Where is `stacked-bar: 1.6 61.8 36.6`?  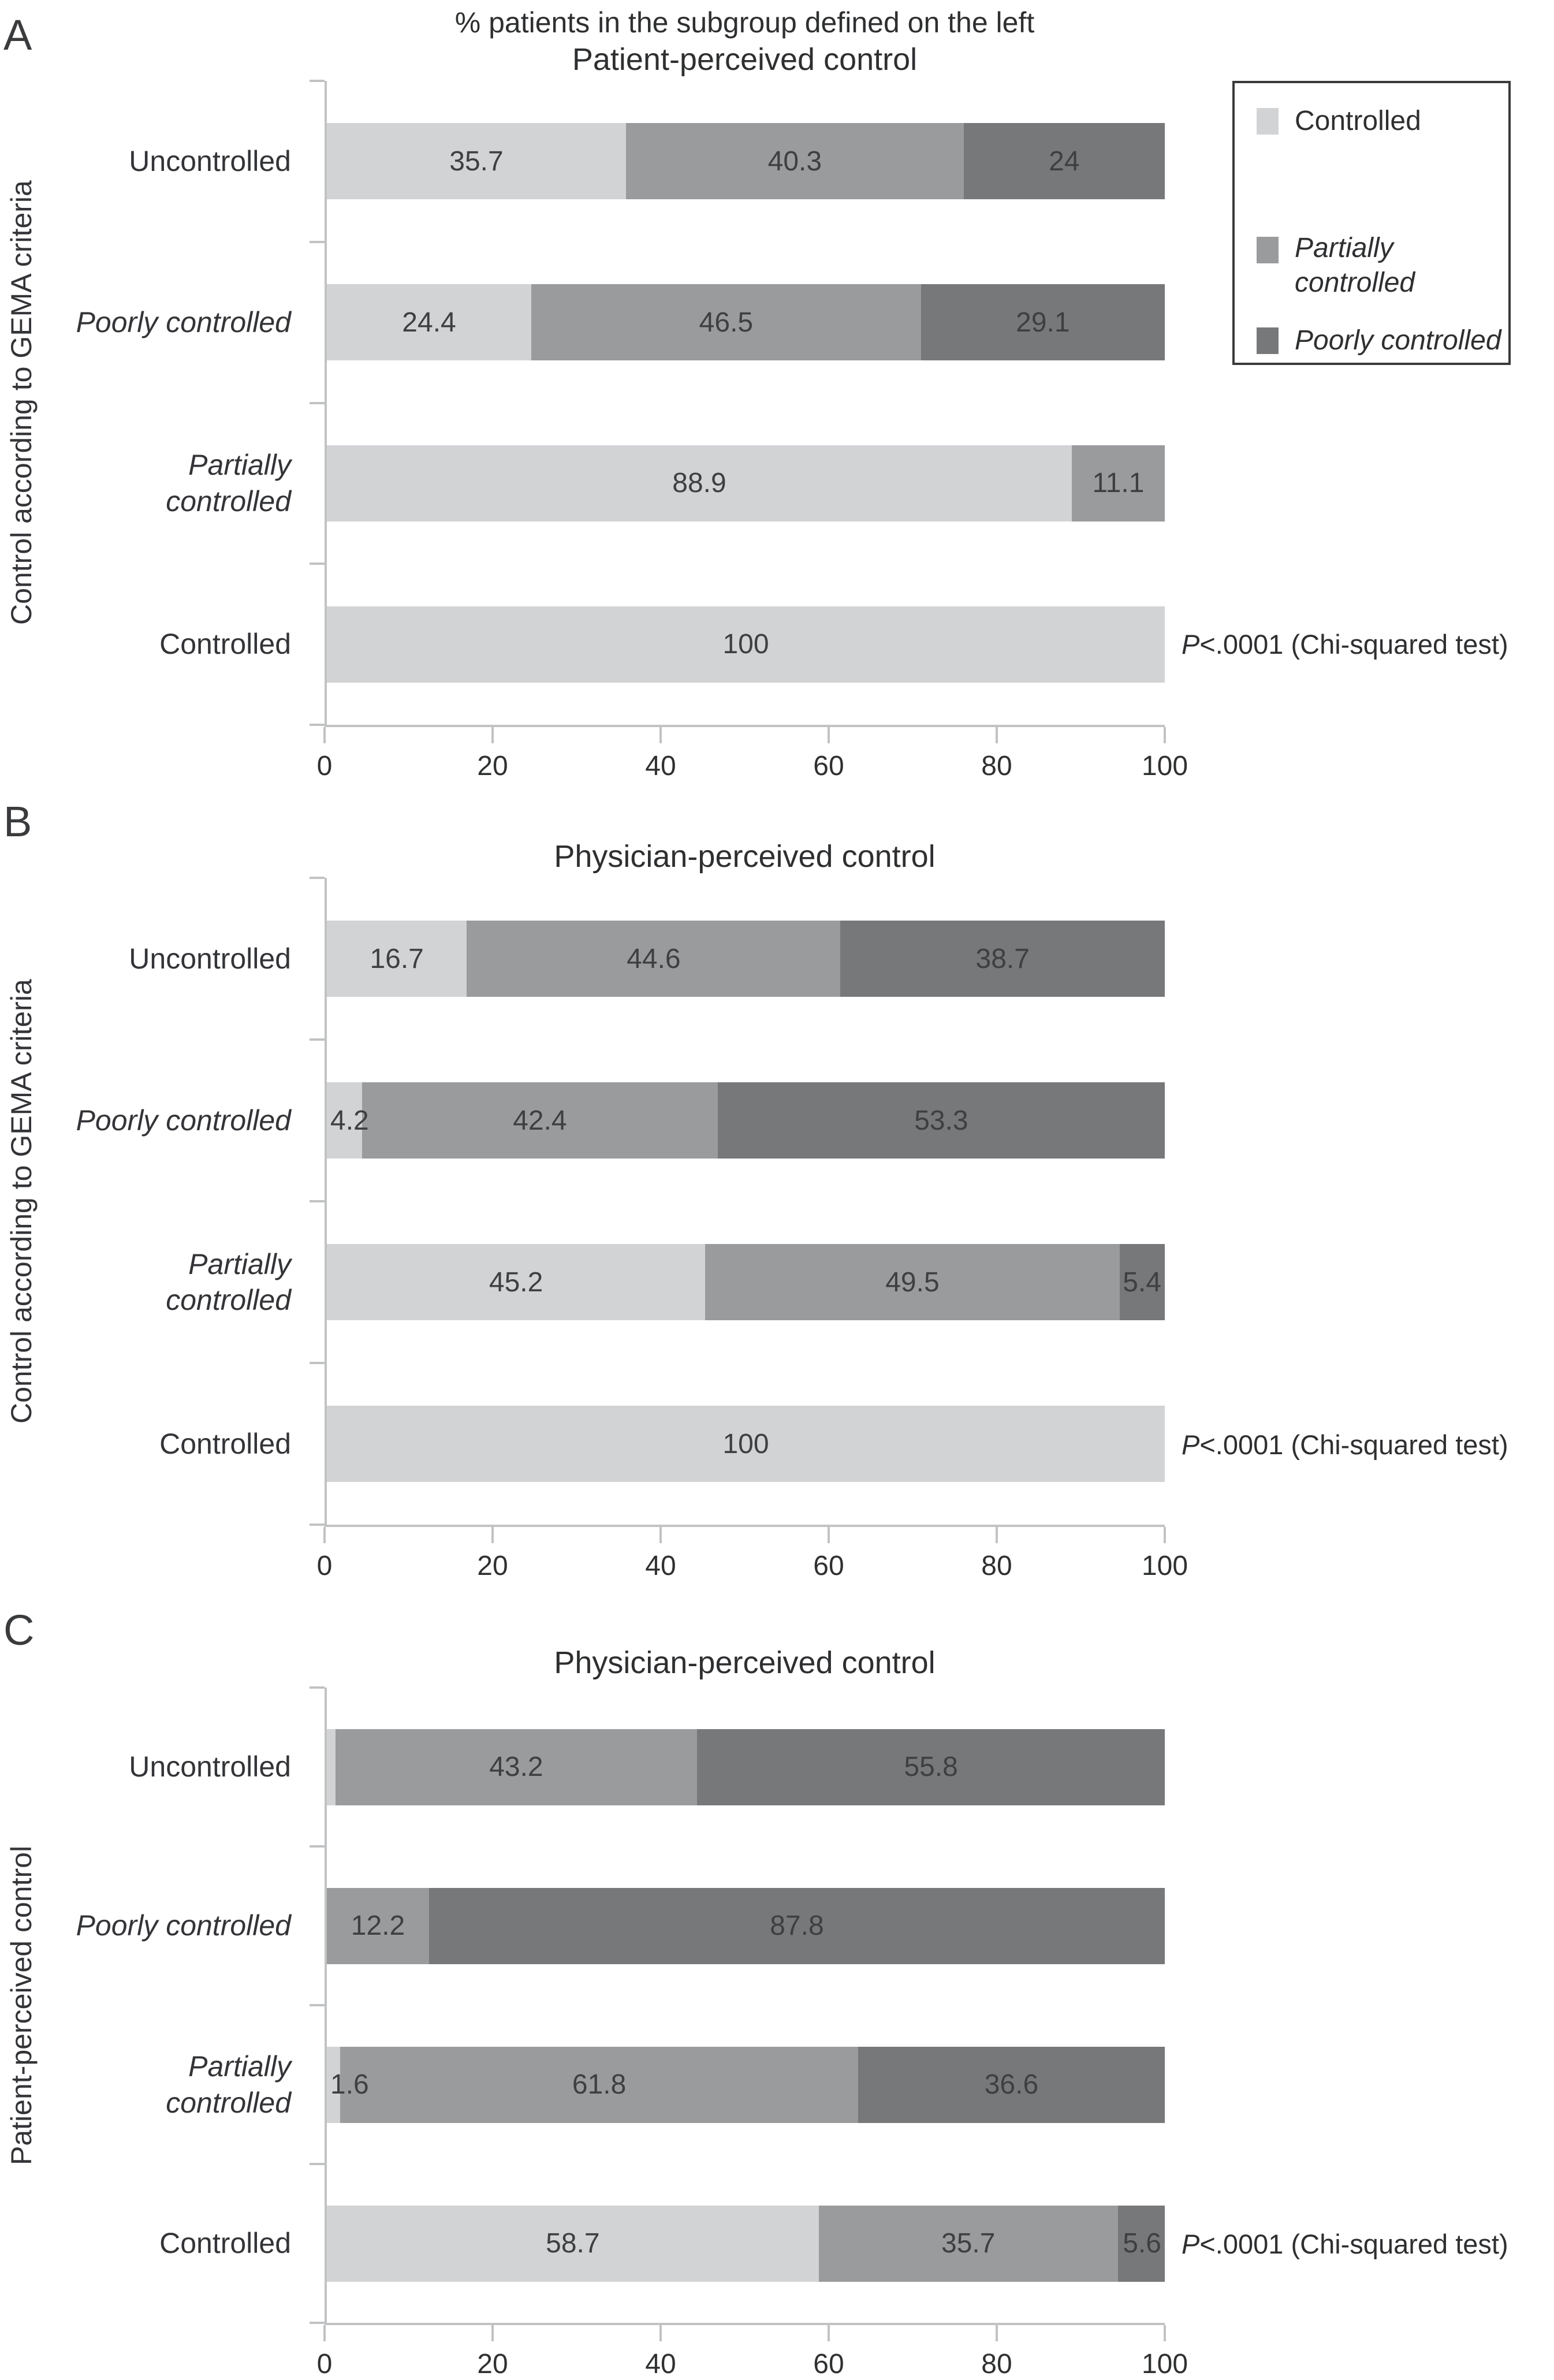 stacked-bar: 1.6 61.8 36.6 is located at coordinates (746, 2085).